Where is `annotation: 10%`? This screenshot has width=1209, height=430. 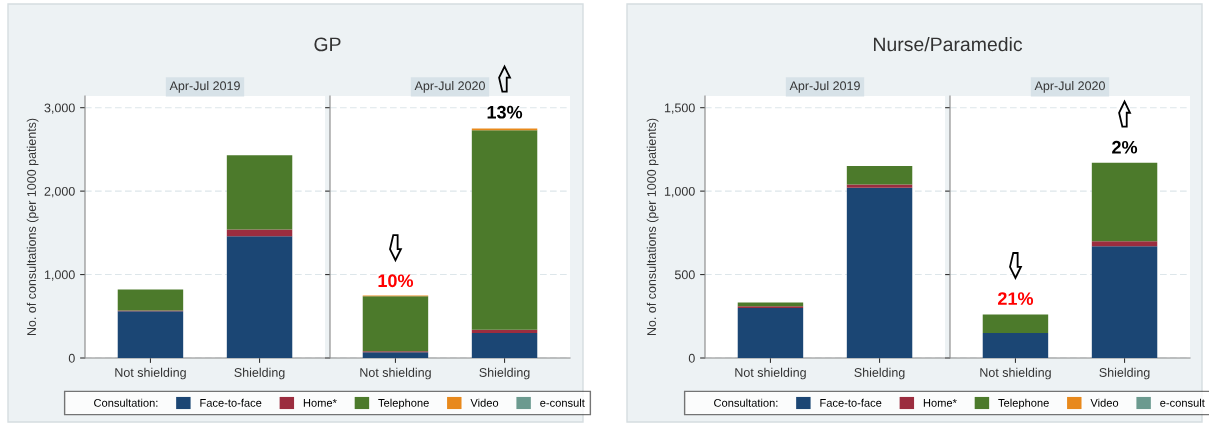
annotation: 10% is located at coordinates (396, 281).